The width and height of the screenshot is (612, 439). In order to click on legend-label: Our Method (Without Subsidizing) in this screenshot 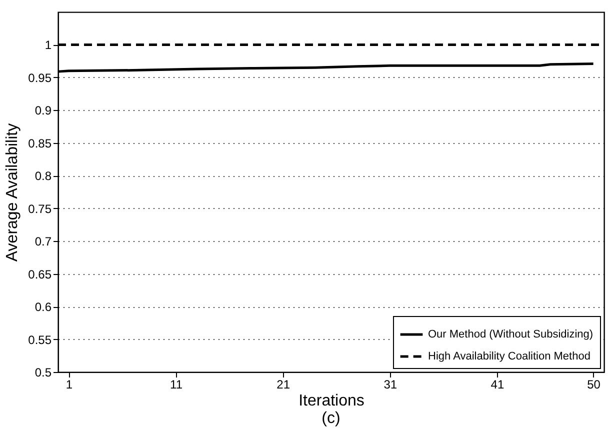, I will do `click(511, 334)`.